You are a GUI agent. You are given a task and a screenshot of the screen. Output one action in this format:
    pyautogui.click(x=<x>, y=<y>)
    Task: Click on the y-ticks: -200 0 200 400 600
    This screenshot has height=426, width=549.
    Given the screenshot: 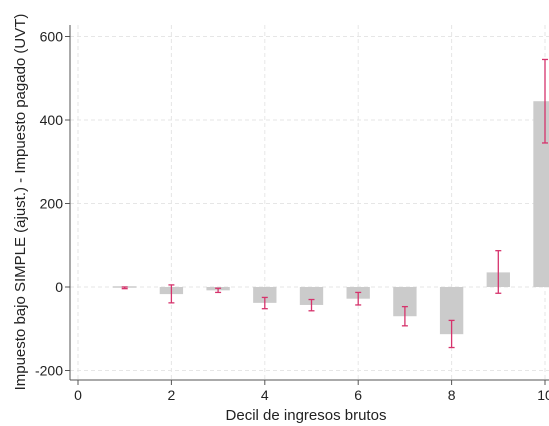 What is the action you would take?
    pyautogui.click(x=52, y=204)
    